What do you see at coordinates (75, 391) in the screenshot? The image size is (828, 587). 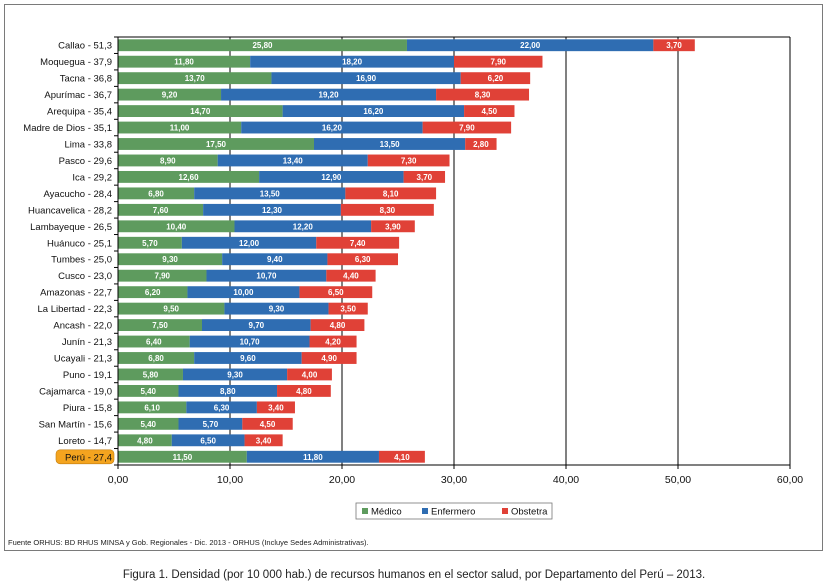 I see `category-label: Cajamarca - 19,0` at bounding box center [75, 391].